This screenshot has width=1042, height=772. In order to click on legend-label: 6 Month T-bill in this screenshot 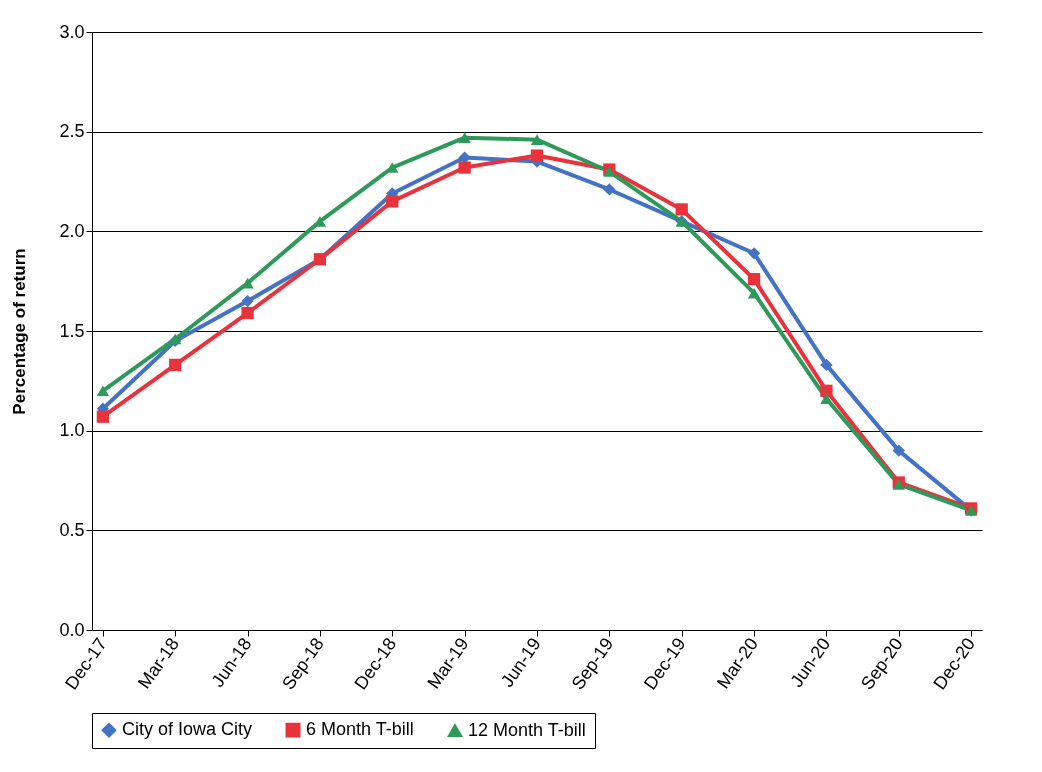, I will do `click(360, 729)`.